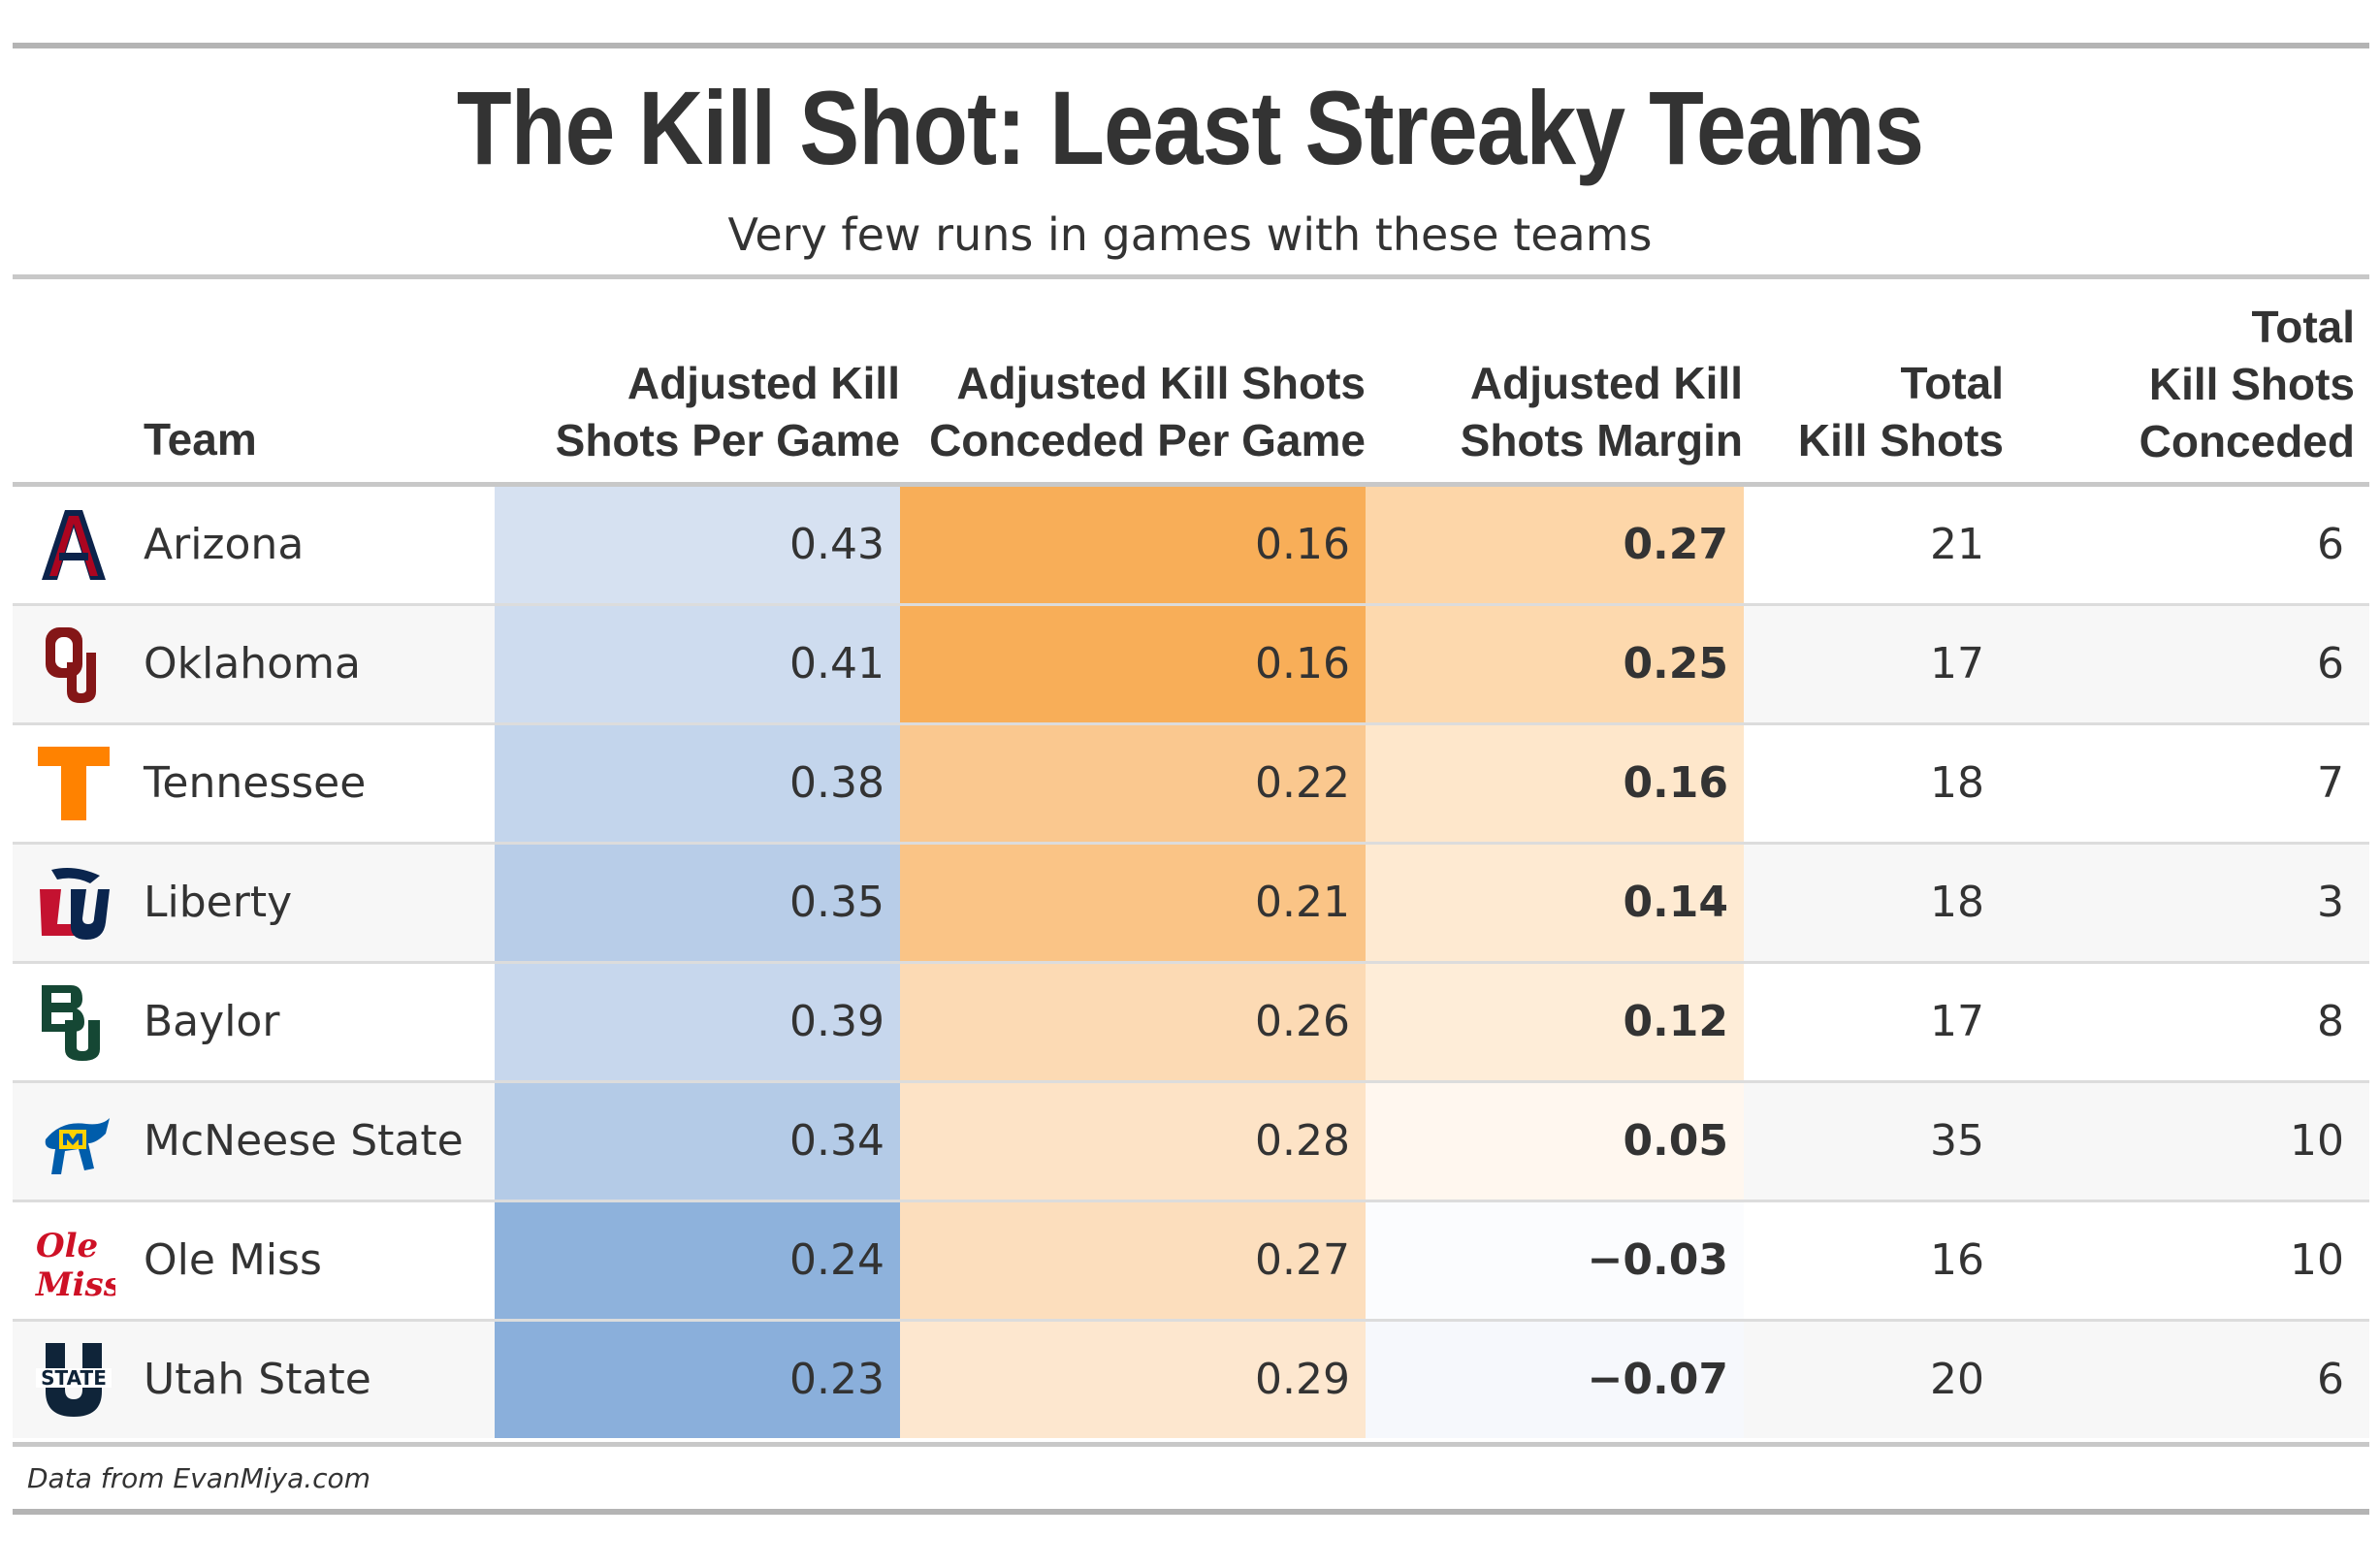 The height and width of the screenshot is (1568, 2380). Describe the element at coordinates (73, 903) in the screenshot. I see `liberty-logo-icon` at that location.